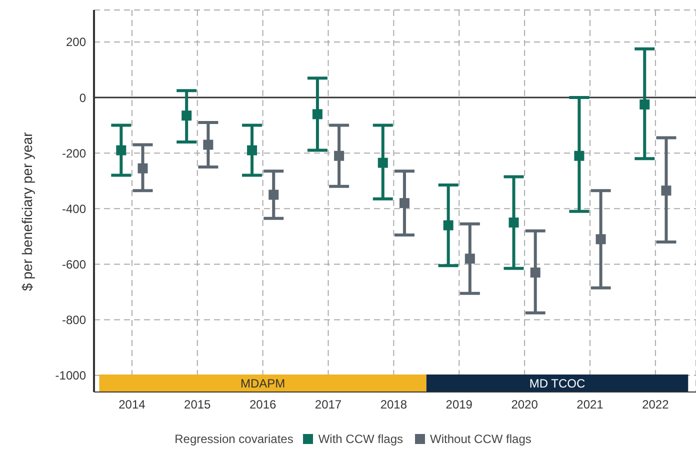  I want to click on y-tick-label: -800, so click(74, 320).